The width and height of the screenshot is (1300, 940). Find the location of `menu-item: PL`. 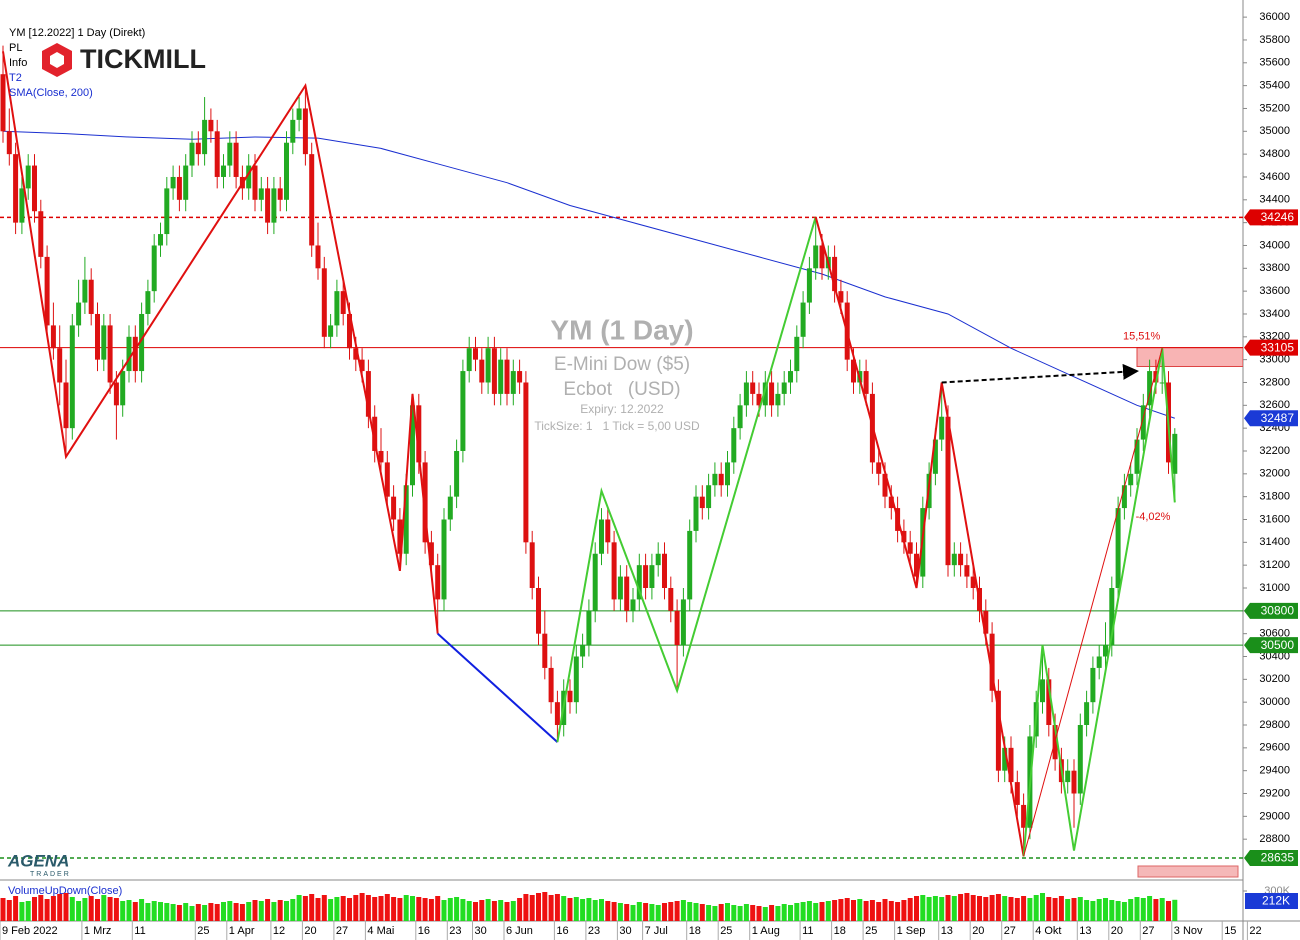

menu-item: PL is located at coordinates (15, 48).